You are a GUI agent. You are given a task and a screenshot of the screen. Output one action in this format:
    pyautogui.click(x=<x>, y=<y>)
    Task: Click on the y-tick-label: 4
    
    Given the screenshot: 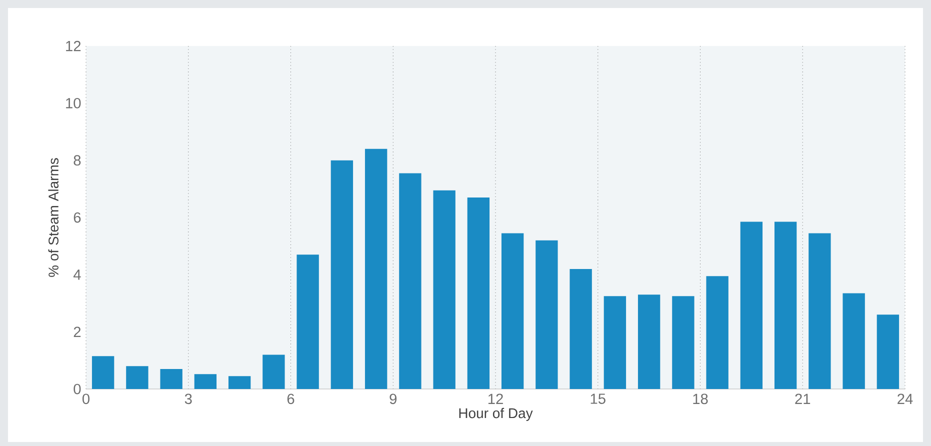 What is the action you would take?
    pyautogui.click(x=77, y=275)
    